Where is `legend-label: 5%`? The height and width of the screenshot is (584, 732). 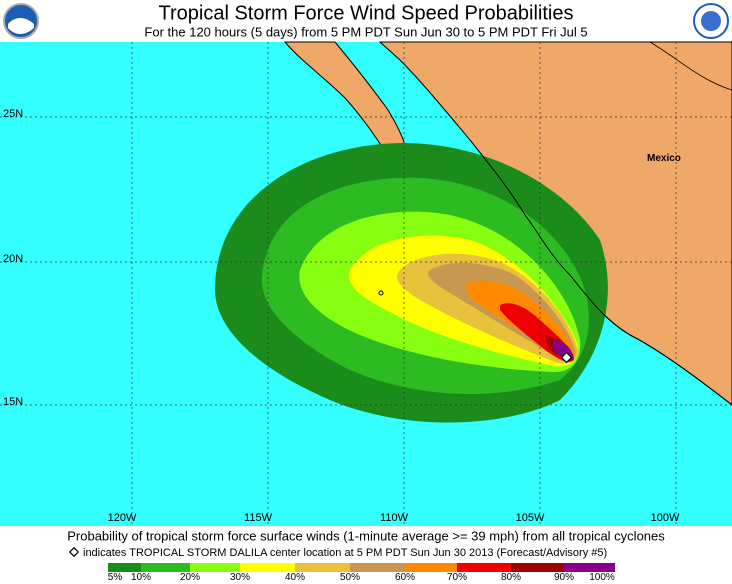
legend-label: 5% is located at coordinates (115, 577).